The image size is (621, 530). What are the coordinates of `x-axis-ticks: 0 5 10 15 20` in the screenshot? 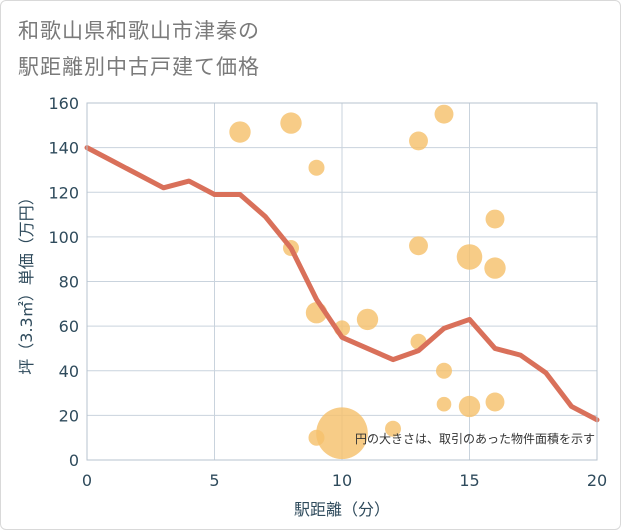 It's located at (344, 480).